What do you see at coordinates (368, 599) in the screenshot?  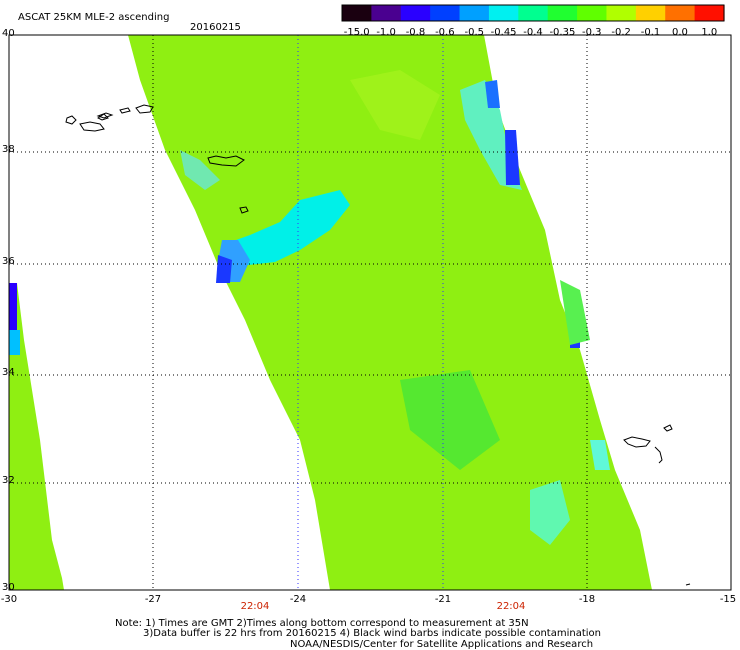 I see `lon-labels: -30 -27 -24 -21 -18 -15` at bounding box center [368, 599].